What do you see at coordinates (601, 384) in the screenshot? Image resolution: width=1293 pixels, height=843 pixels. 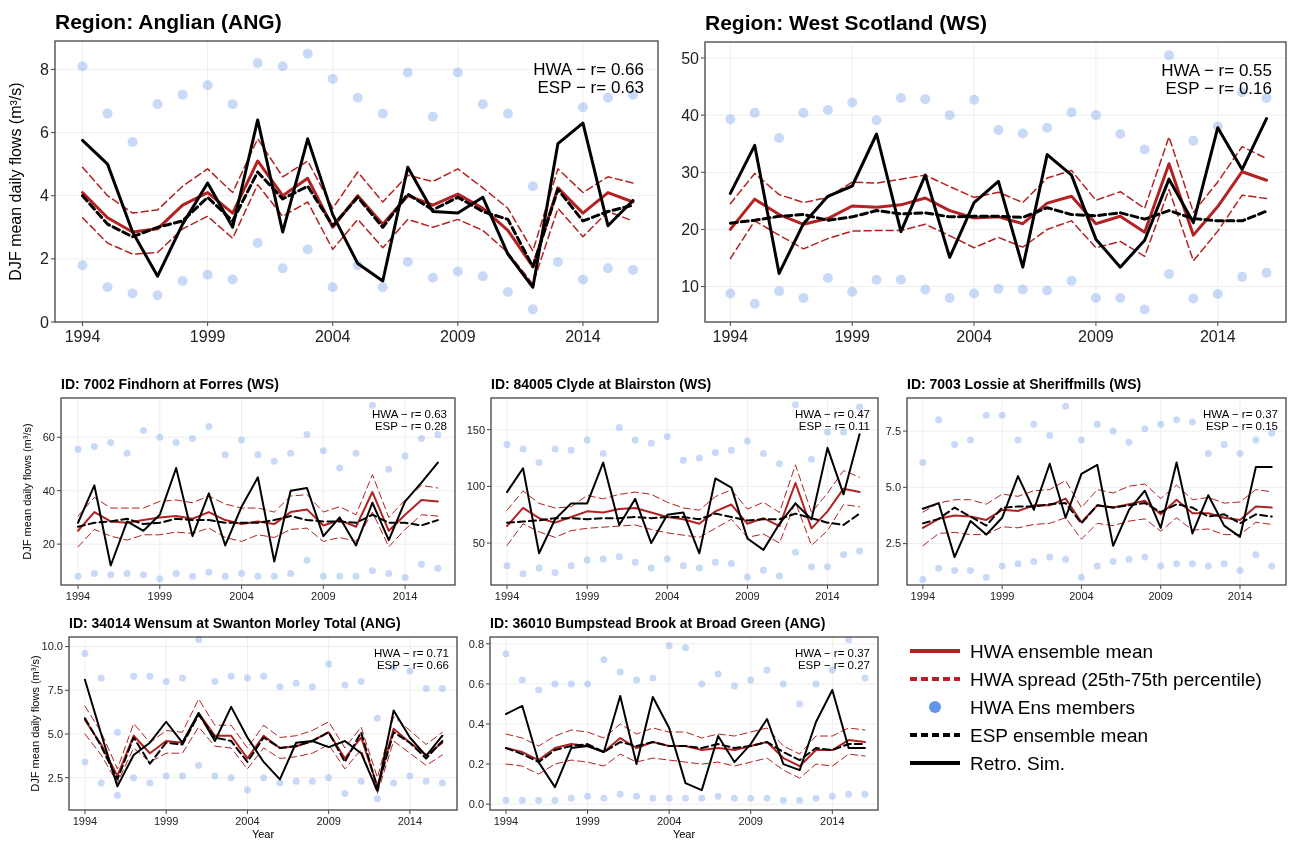 I see `chart-title: ID: 84005 Clyde at Blairston (WS)` at bounding box center [601, 384].